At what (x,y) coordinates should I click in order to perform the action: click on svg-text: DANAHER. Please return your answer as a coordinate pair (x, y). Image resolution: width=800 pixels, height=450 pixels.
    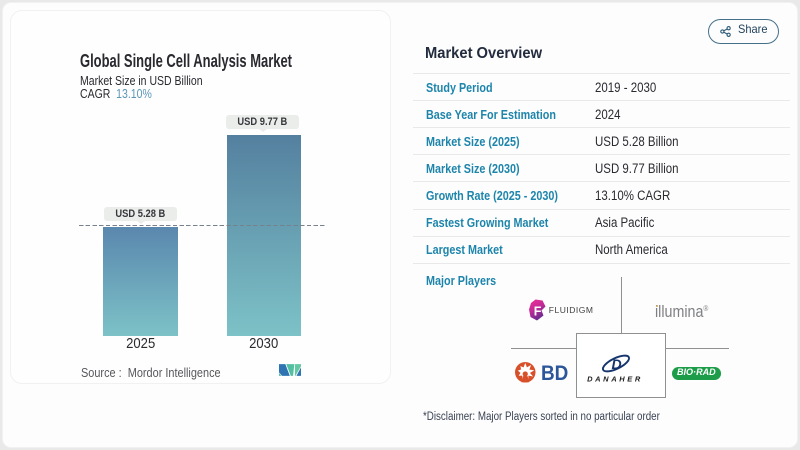
    Looking at the image, I should click on (615, 379).